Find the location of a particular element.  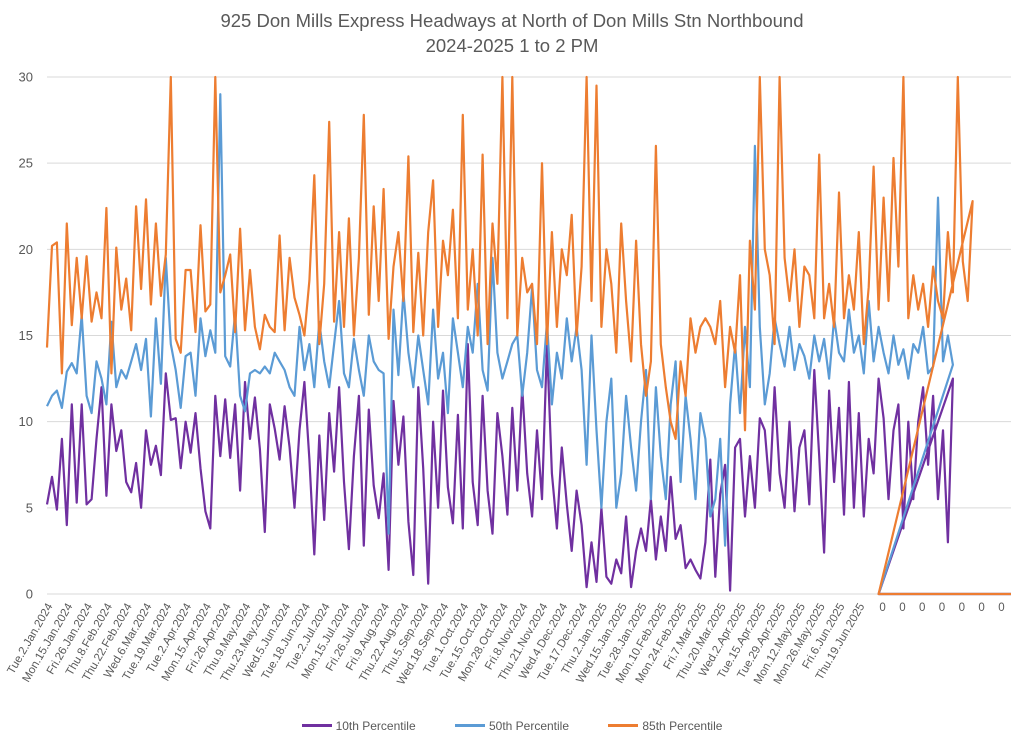

y-tick-label: 0 is located at coordinates (29, 594).